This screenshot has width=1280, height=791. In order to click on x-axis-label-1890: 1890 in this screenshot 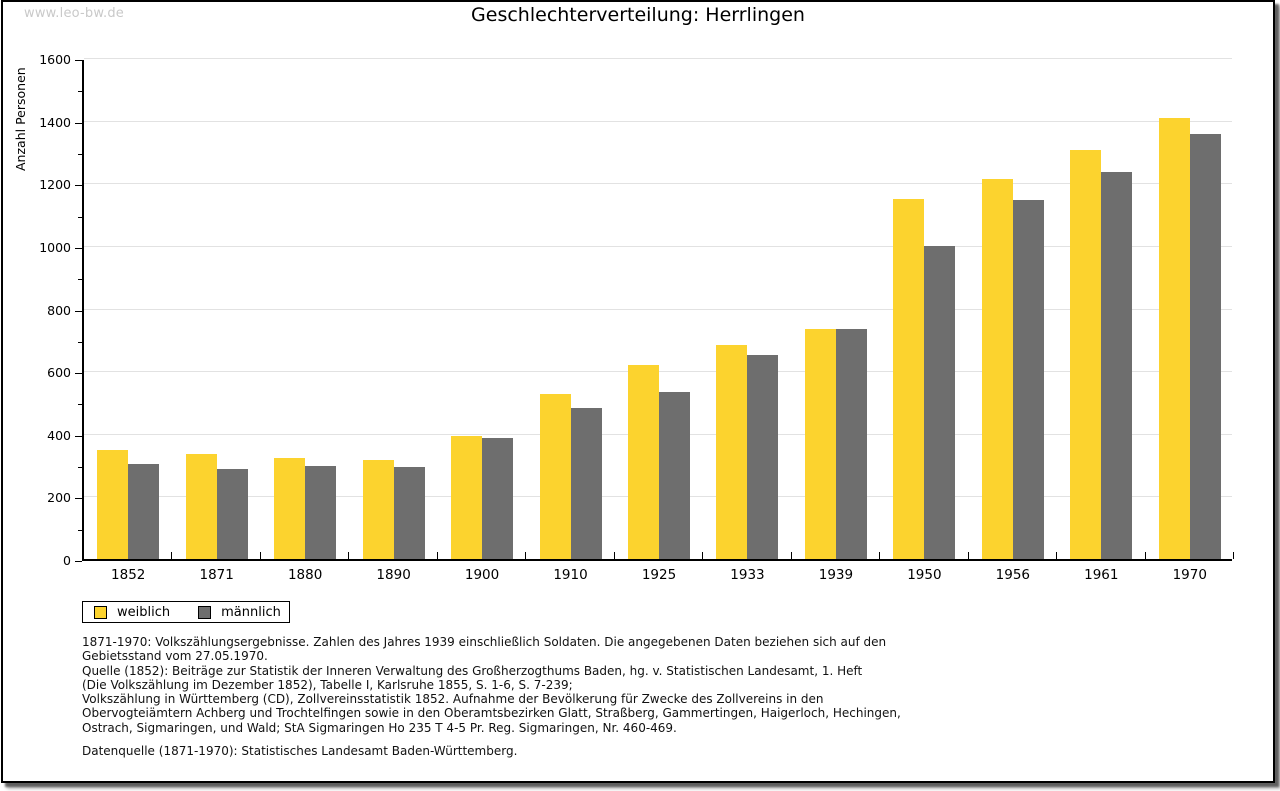, I will do `click(393, 575)`.